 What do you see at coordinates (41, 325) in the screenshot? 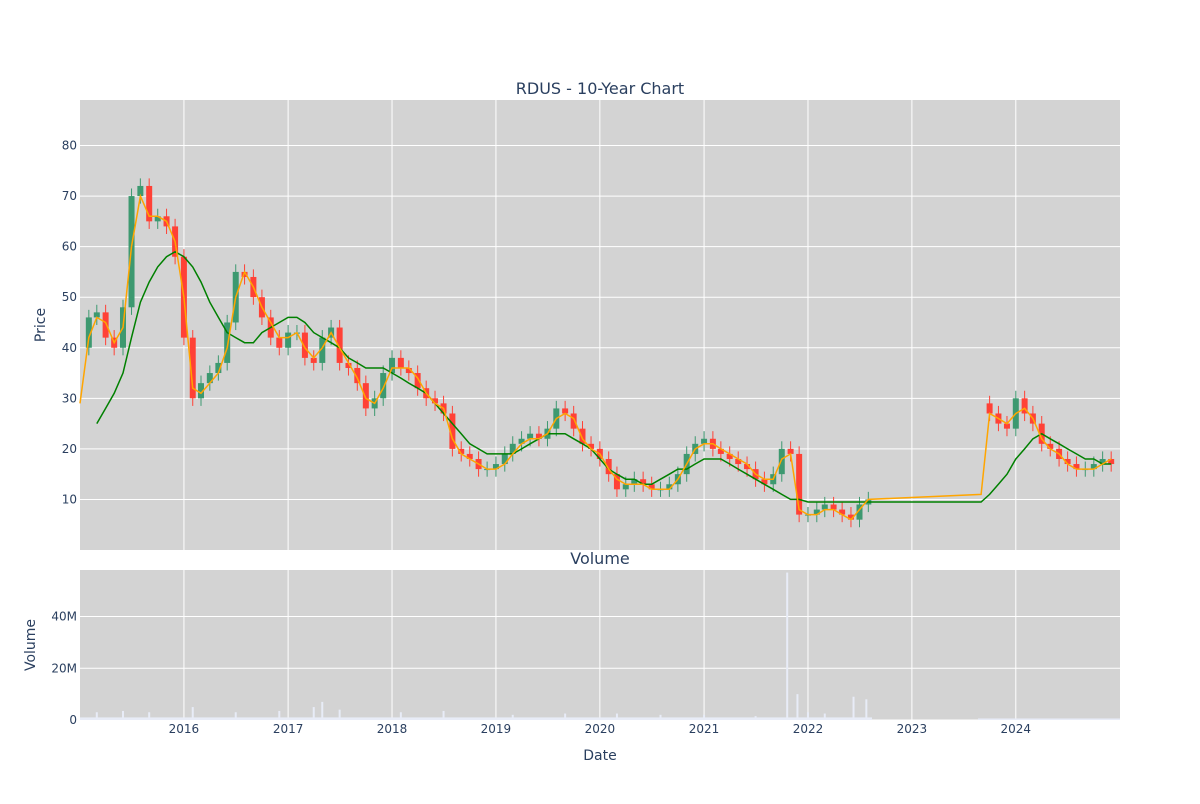
I see `price-y-axis-label: Price` at bounding box center [41, 325].